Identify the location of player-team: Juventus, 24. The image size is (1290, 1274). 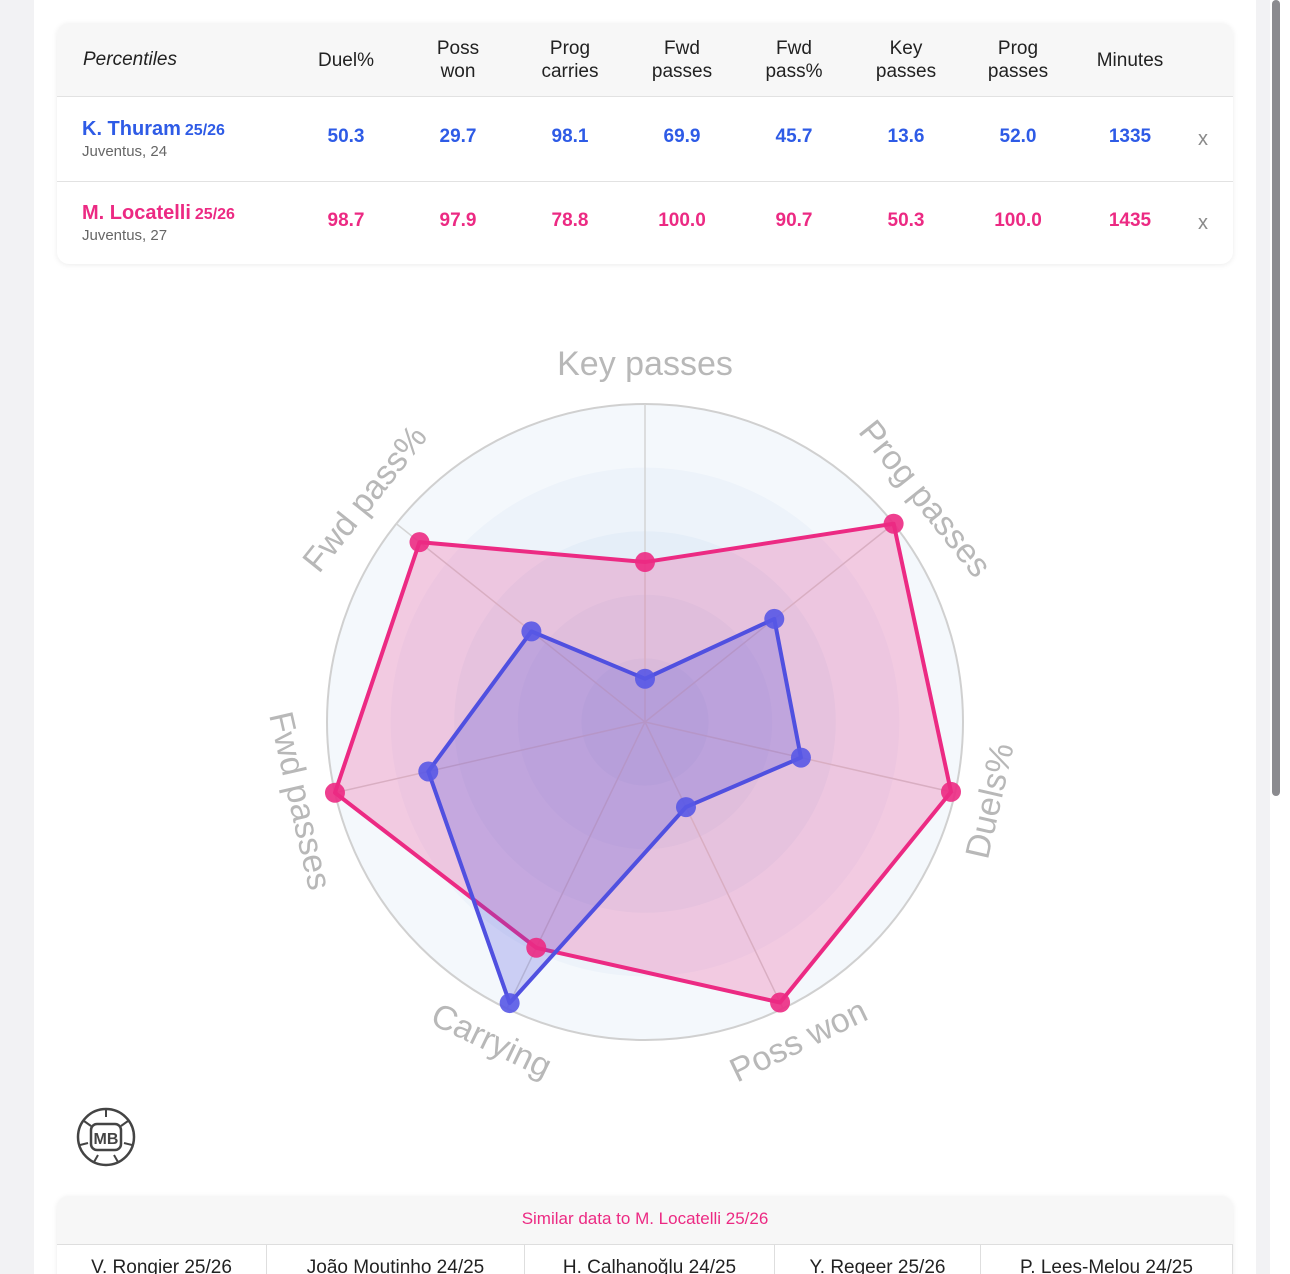
(125, 151).